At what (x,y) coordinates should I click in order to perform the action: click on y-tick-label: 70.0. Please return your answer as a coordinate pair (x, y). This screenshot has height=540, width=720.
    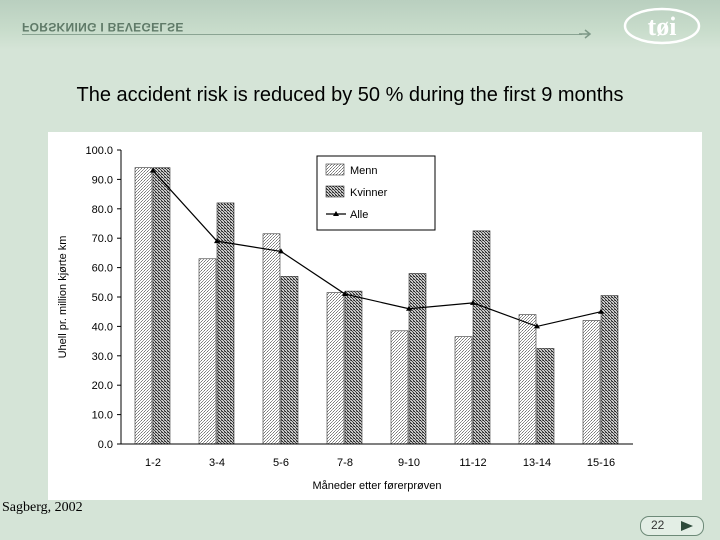
    Looking at the image, I should click on (102, 239).